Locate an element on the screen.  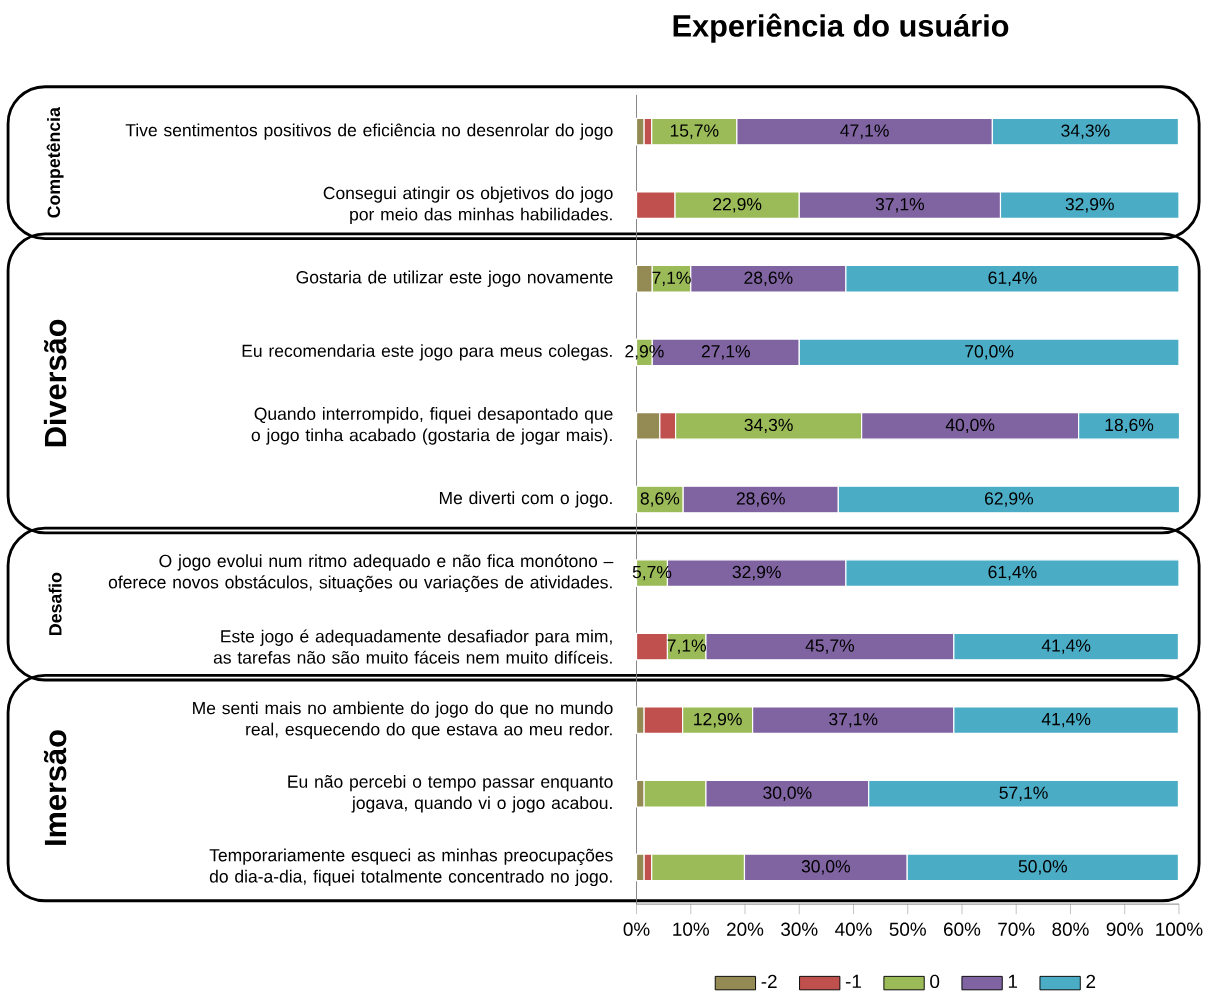
data-label: 18,6% is located at coordinates (1129, 426).